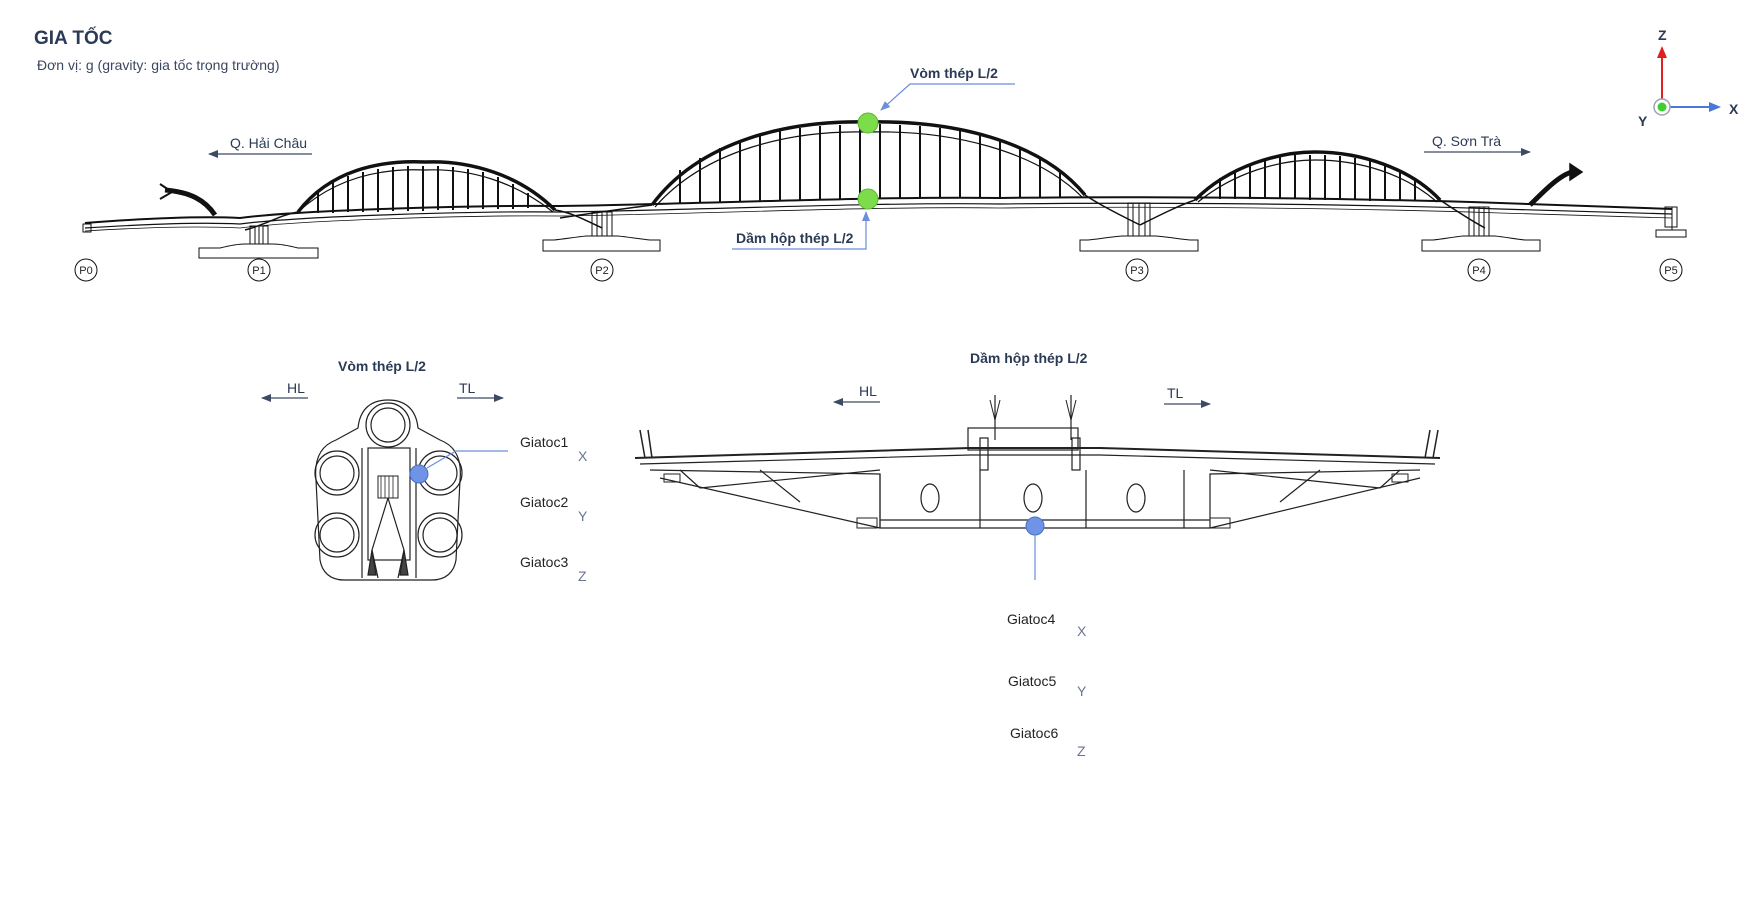  What do you see at coordinates (467, 459) in the screenshot?
I see `arch-sensor-leader` at bounding box center [467, 459].